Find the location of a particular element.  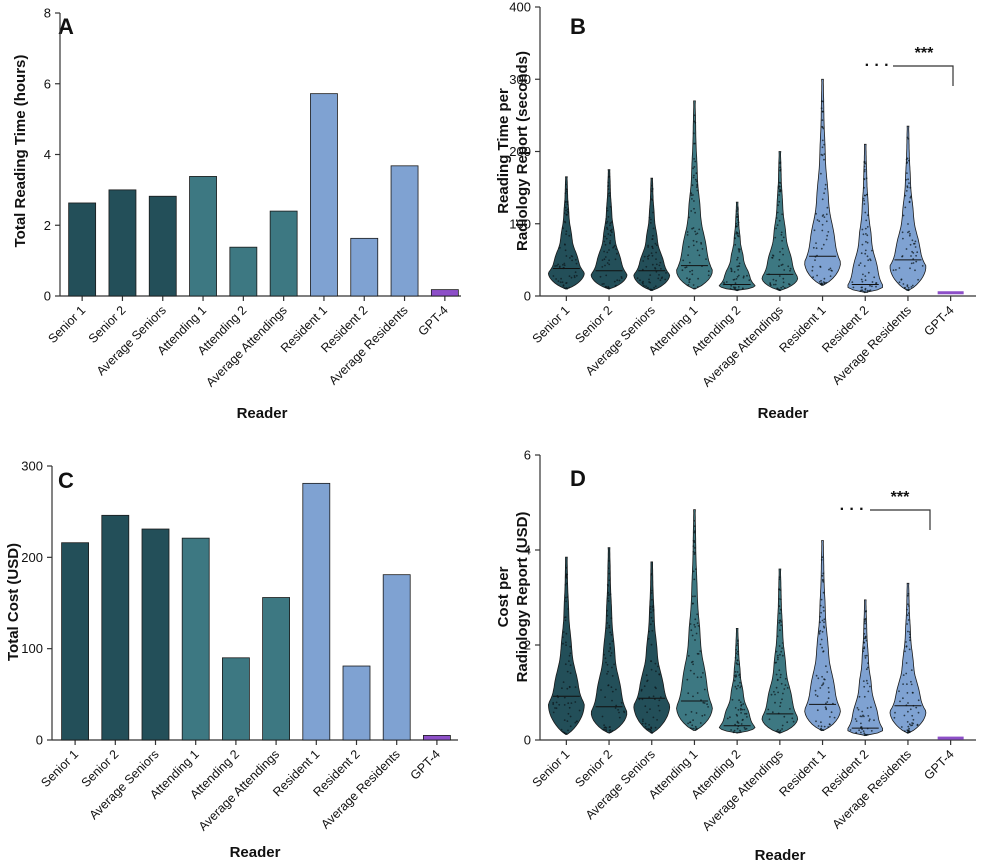

panel-d-ellipsis: · · · is located at coordinates (852, 509).